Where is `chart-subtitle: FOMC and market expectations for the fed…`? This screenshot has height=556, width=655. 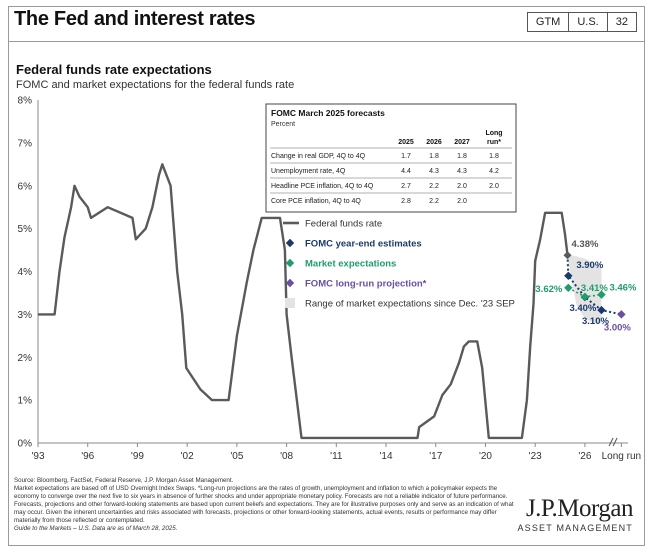 chart-subtitle: FOMC and market expectations for the fed… is located at coordinates (155, 85).